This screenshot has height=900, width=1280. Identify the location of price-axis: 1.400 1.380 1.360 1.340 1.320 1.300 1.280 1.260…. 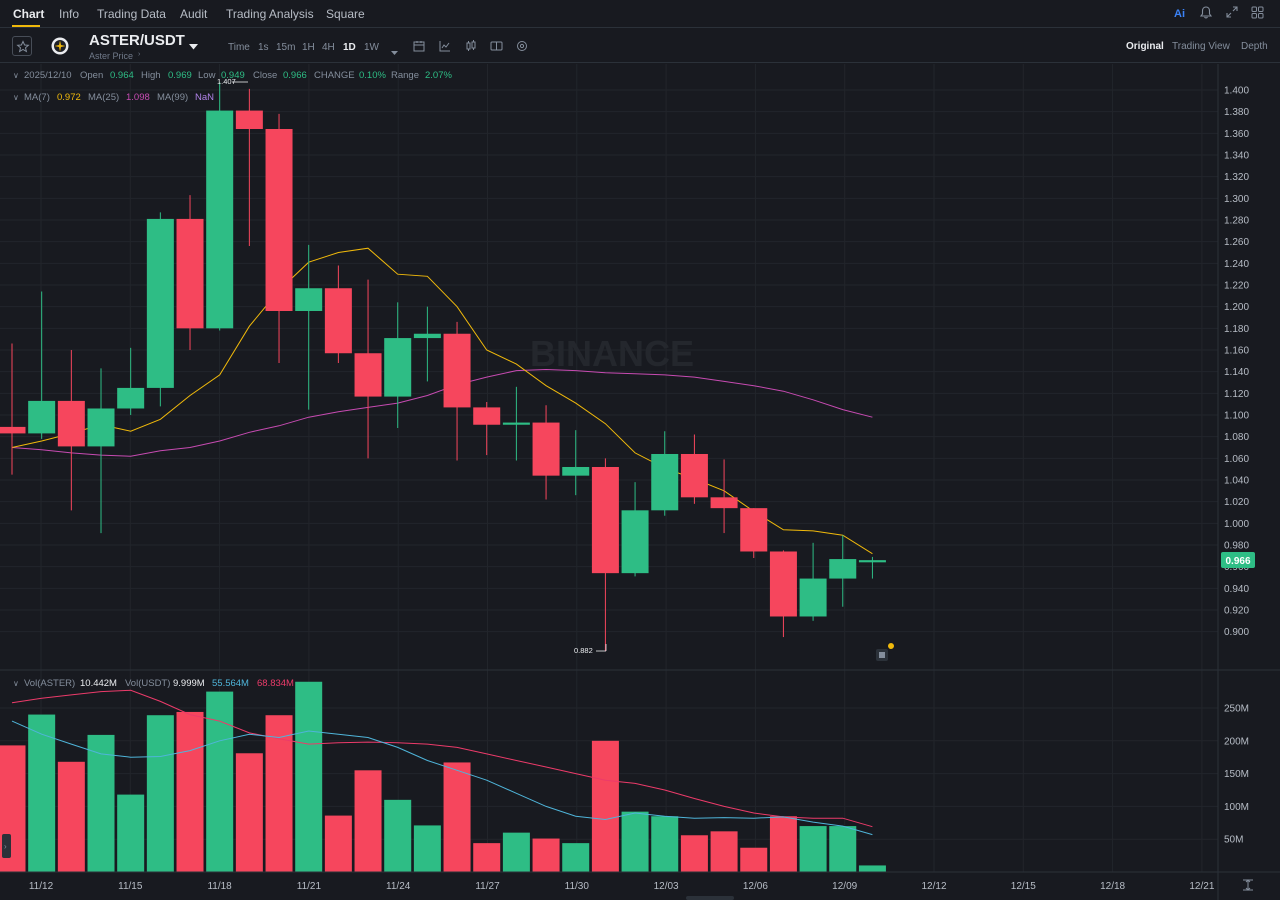
(1236, 362).